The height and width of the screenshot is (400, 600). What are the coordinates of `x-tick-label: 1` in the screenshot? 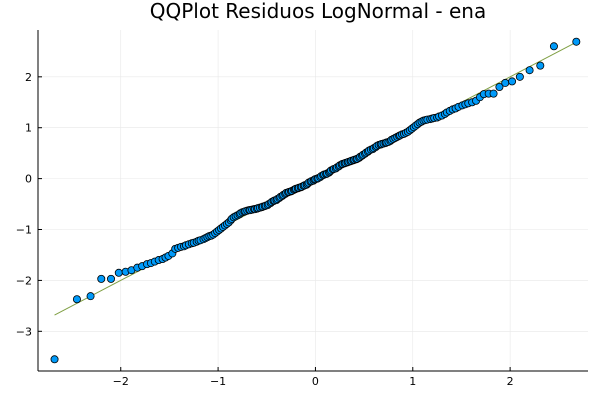 It's located at (412, 381).